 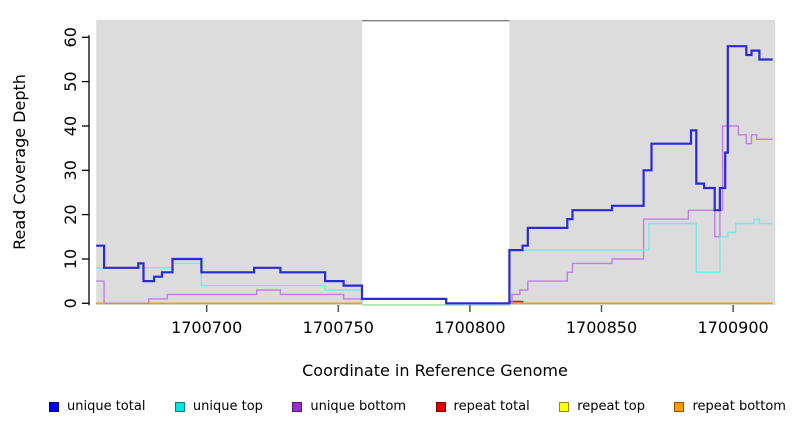 What do you see at coordinates (106, 406) in the screenshot?
I see `legend-label: unique total` at bounding box center [106, 406].